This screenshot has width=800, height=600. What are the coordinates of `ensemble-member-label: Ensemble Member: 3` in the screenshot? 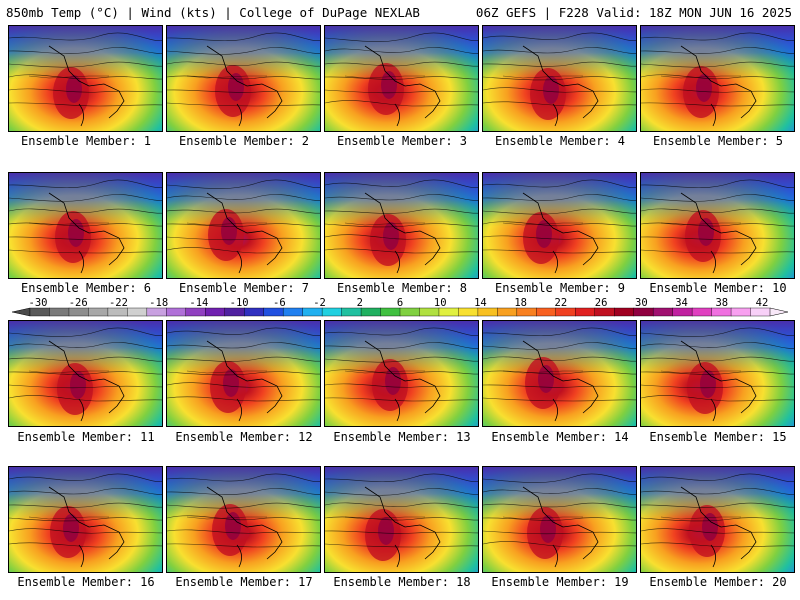 It's located at (402, 141).